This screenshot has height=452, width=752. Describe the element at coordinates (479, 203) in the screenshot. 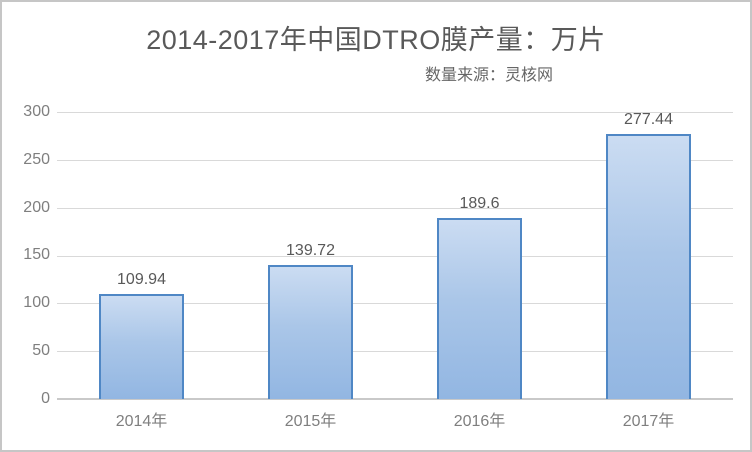

I see `data-label: 189.6` at that location.